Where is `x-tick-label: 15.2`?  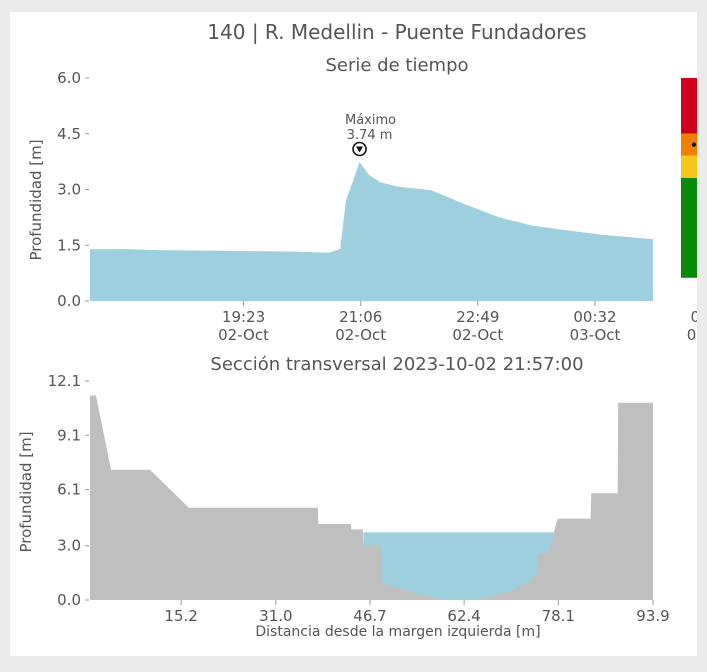
x-tick-label: 15.2 is located at coordinates (180, 616).